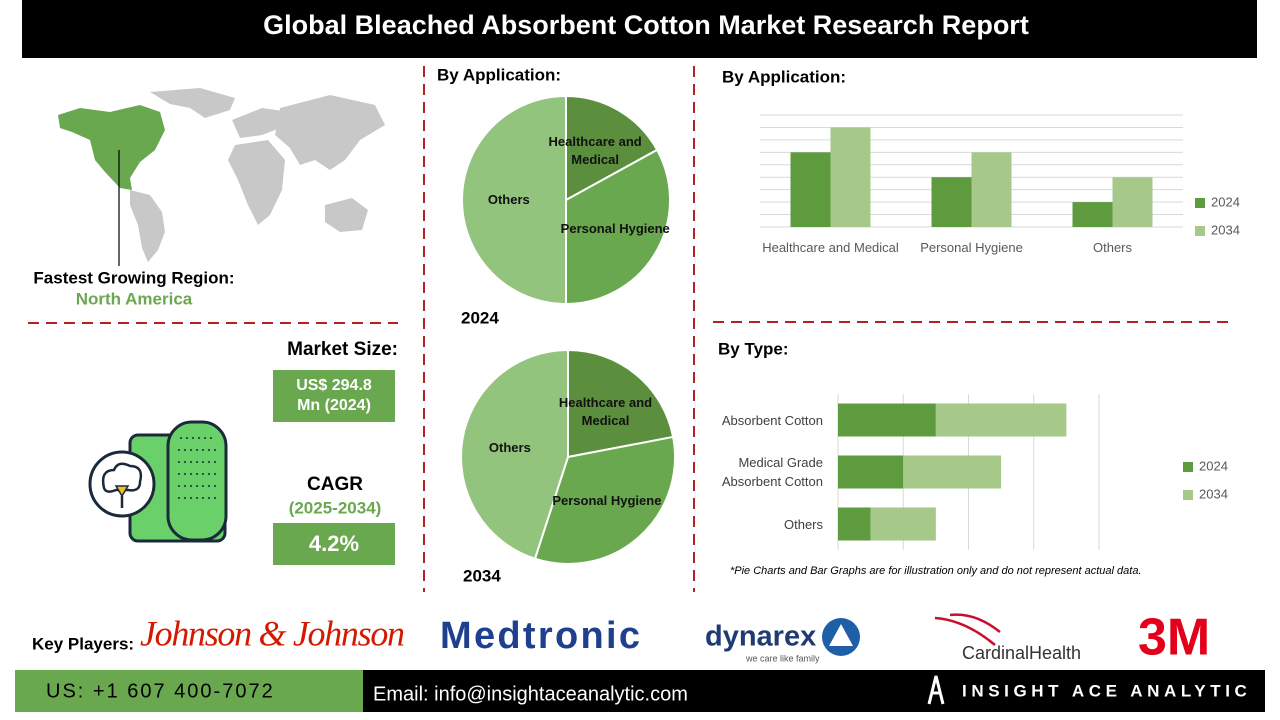 Image resolution: width=1280 pixels, height=720 pixels. I want to click on logo-medtronic: Medtronic, so click(540, 636).